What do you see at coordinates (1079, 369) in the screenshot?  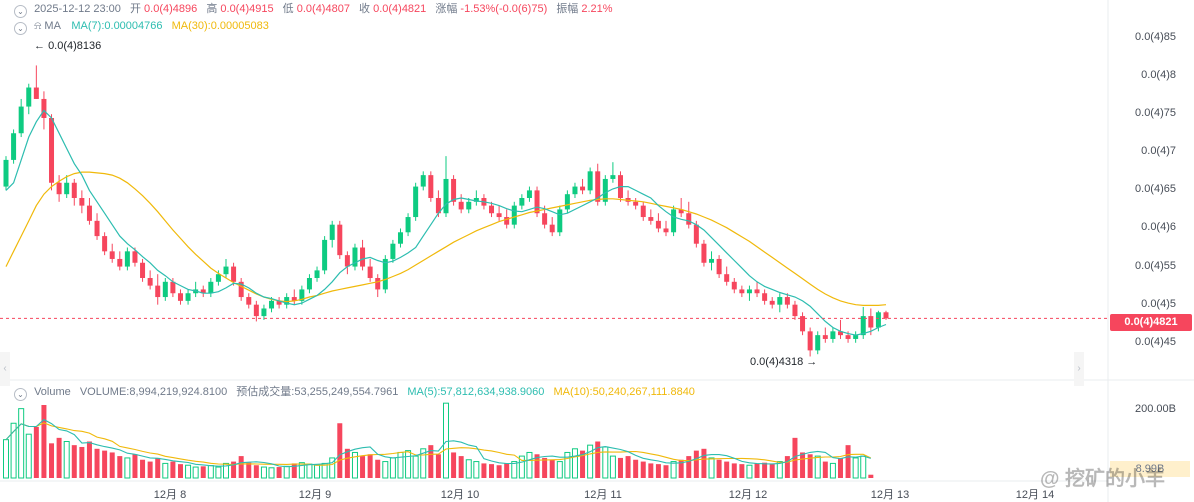 I see `scroll-right-arrow: ›` at bounding box center [1079, 369].